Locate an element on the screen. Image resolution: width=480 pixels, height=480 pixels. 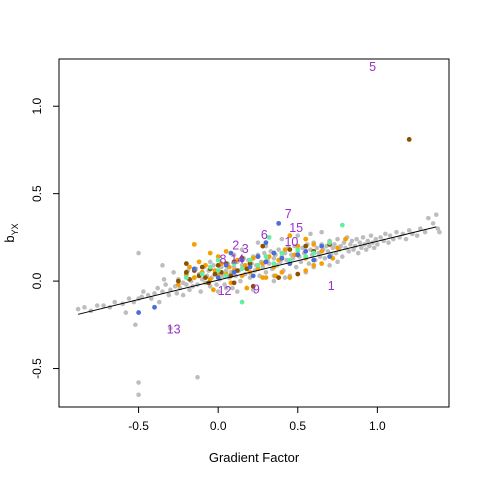
y-axis: -0.5 0.0 0.5 1.0 is located at coordinates (45, 238).